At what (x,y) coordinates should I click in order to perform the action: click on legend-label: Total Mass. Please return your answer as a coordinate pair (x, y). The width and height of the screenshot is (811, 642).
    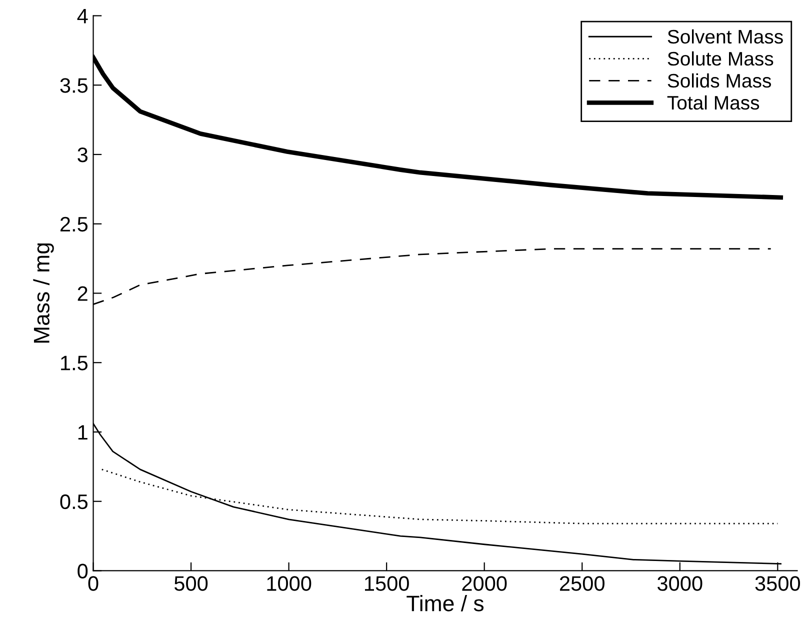
    Looking at the image, I should click on (713, 102).